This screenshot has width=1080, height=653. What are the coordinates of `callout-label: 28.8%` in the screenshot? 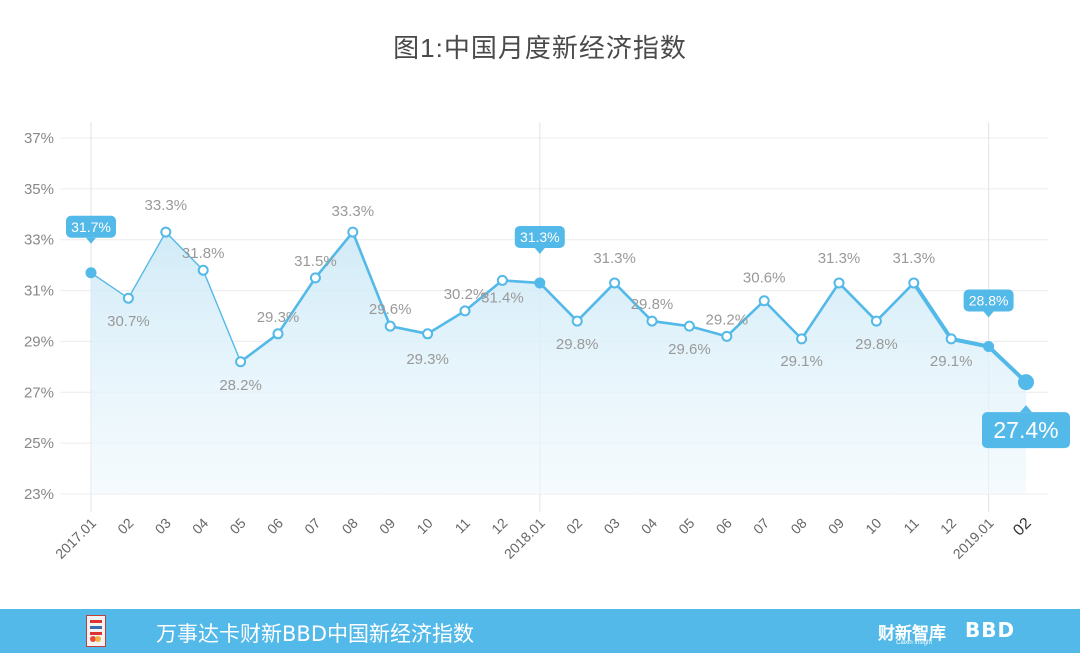 It's located at (989, 301).